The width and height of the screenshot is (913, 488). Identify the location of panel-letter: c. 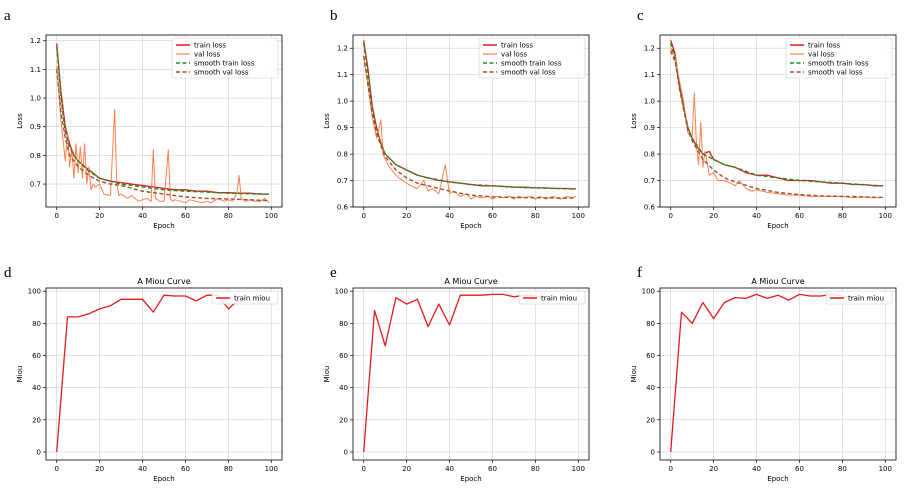
(640, 16).